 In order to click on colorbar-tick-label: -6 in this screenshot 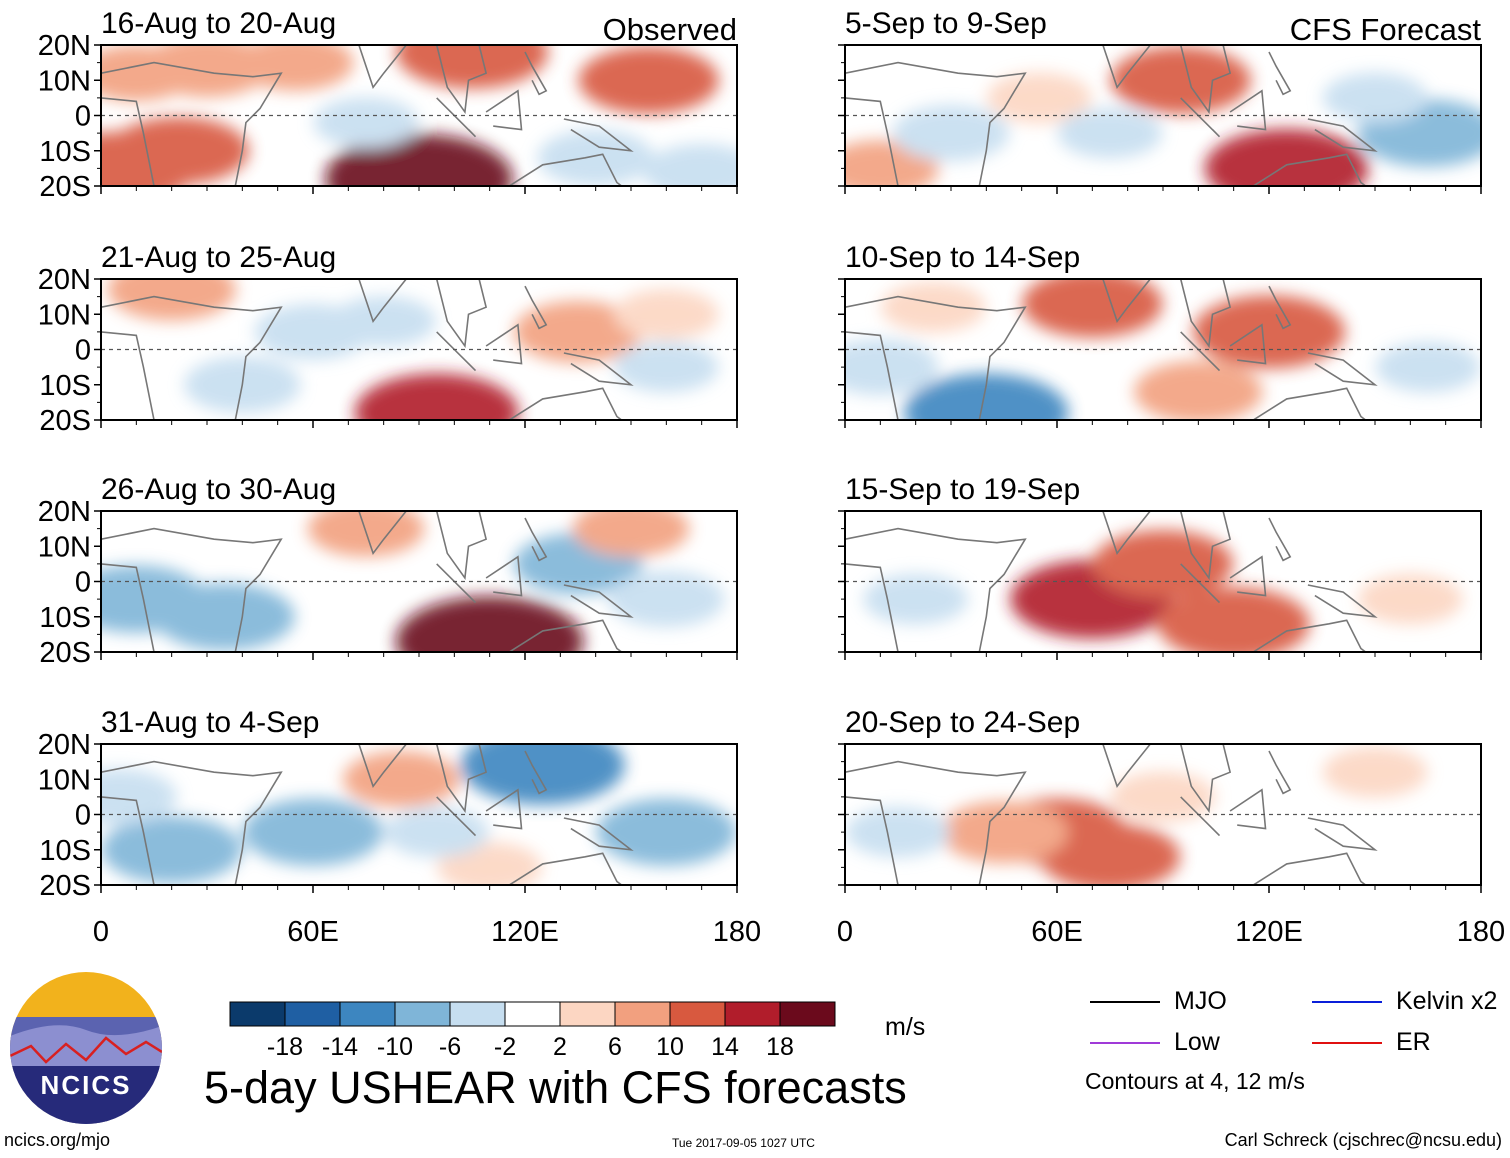, I will do `click(450, 1047)`.